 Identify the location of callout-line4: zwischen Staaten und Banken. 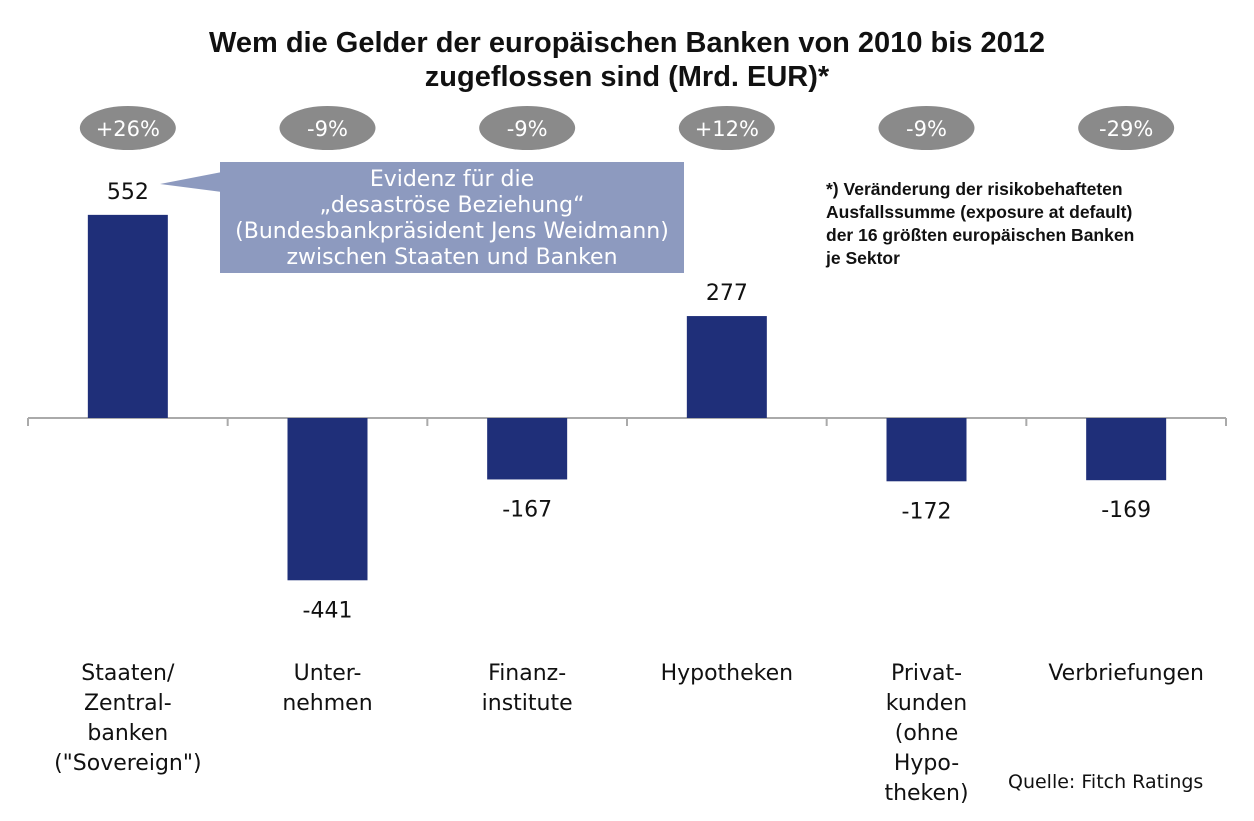
(452, 257).